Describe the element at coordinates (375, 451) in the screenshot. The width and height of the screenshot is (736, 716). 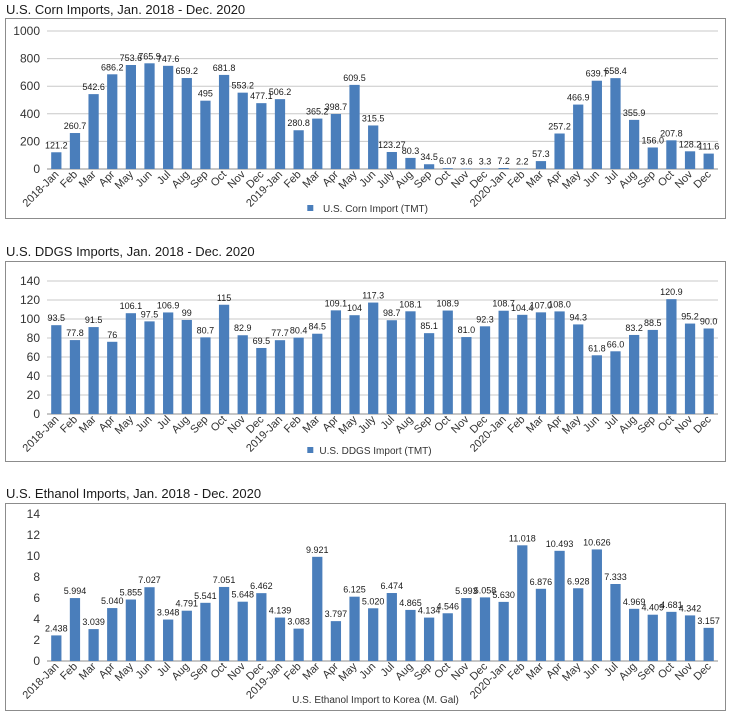
I see `legend-label: U.S. DDGS Import (TMT)` at that location.